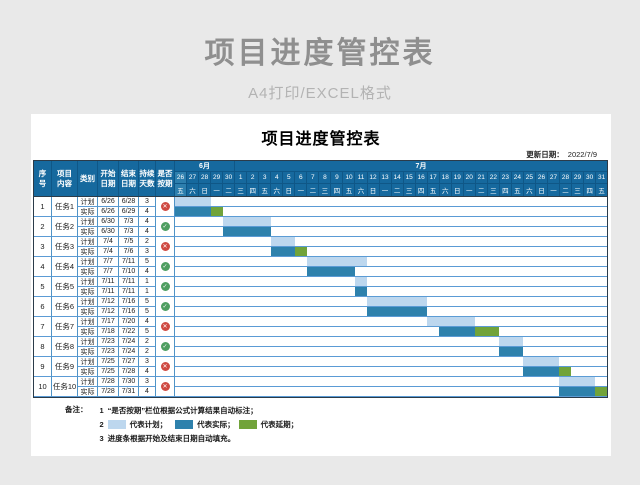  Describe the element at coordinates (421, 166) in the screenshot. I see `month-cell: 7月` at that location.